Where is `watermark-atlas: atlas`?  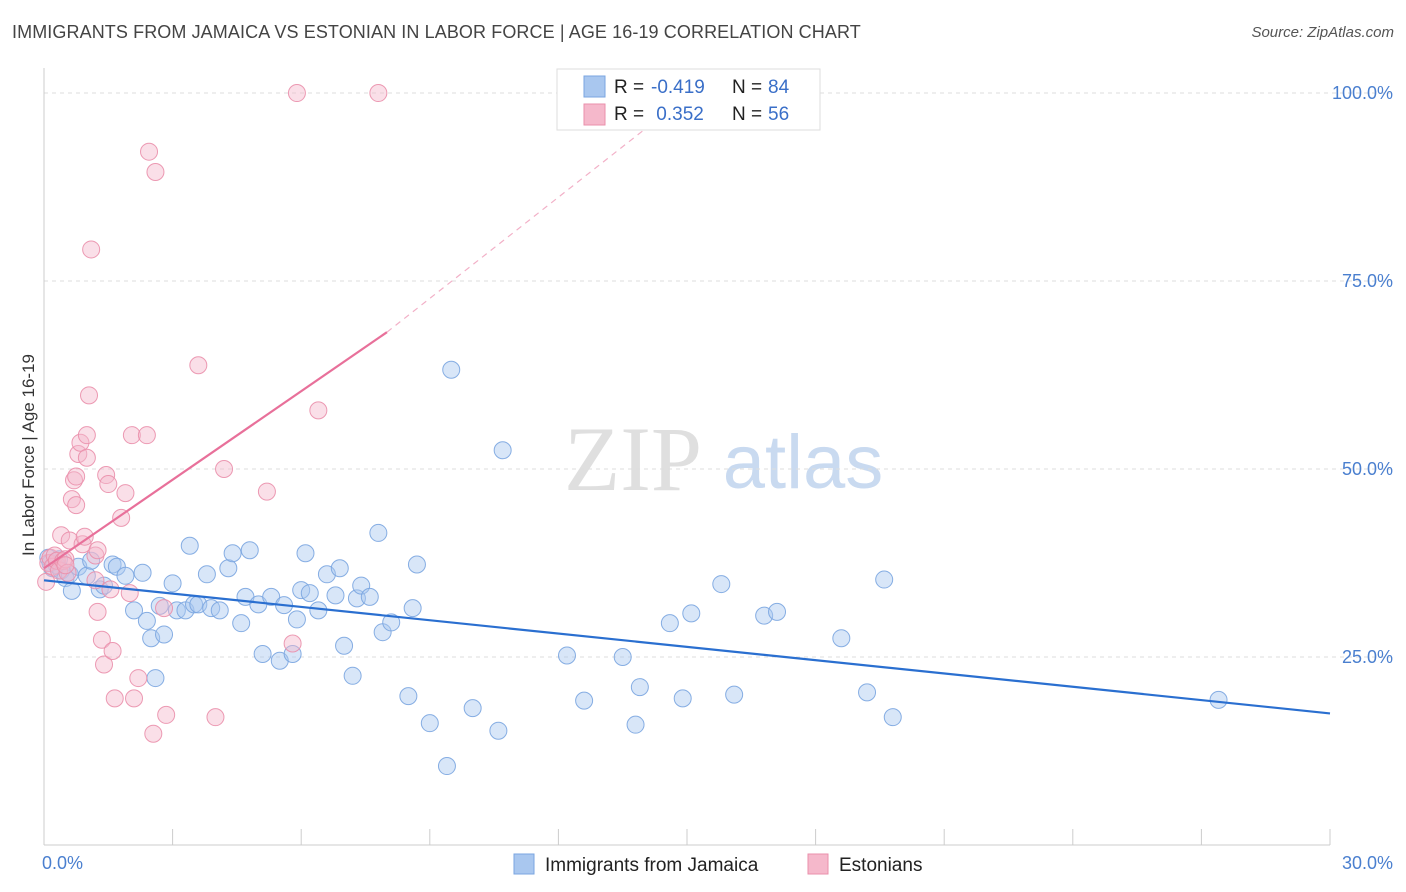
watermark-atlas: atlas is located at coordinates (803, 462).